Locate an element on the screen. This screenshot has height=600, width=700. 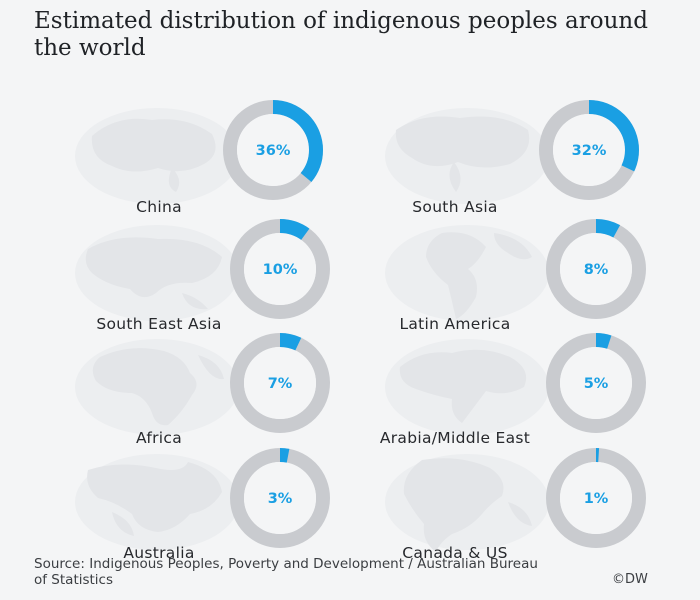
region-label-south-east-asia: South East Asia is located at coordinates (159, 324).